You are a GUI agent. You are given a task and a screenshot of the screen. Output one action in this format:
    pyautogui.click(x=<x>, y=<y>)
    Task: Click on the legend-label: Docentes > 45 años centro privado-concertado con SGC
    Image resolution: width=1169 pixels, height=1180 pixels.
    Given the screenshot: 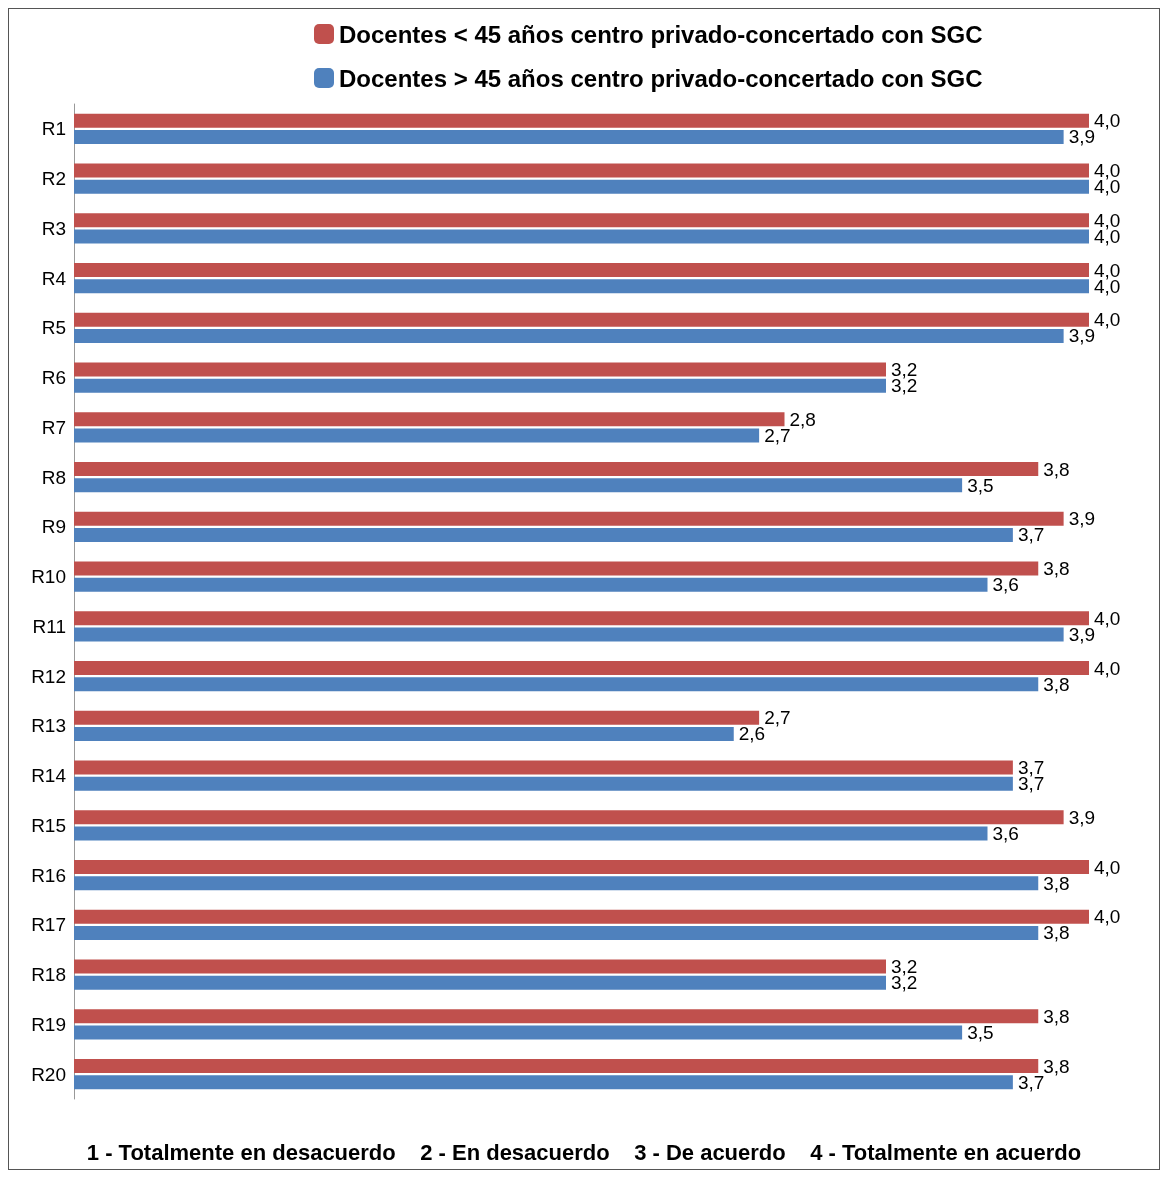 What is the action you would take?
    pyautogui.click(x=661, y=78)
    